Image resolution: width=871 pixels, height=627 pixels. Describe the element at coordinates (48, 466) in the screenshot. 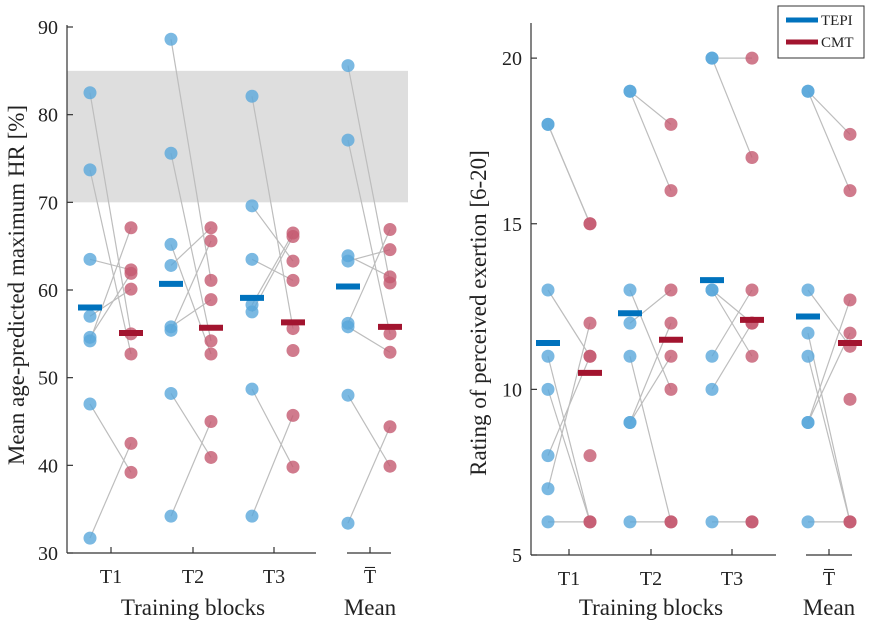

I see `y-tick-label: 40` at that location.